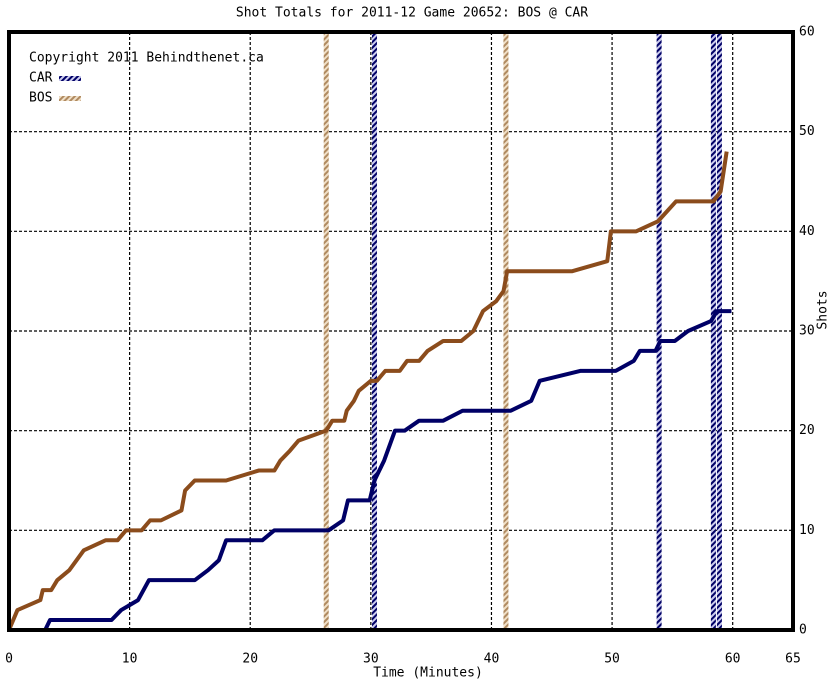 This screenshot has width=830, height=680. I want to click on legend-label: BOS, so click(40, 98).